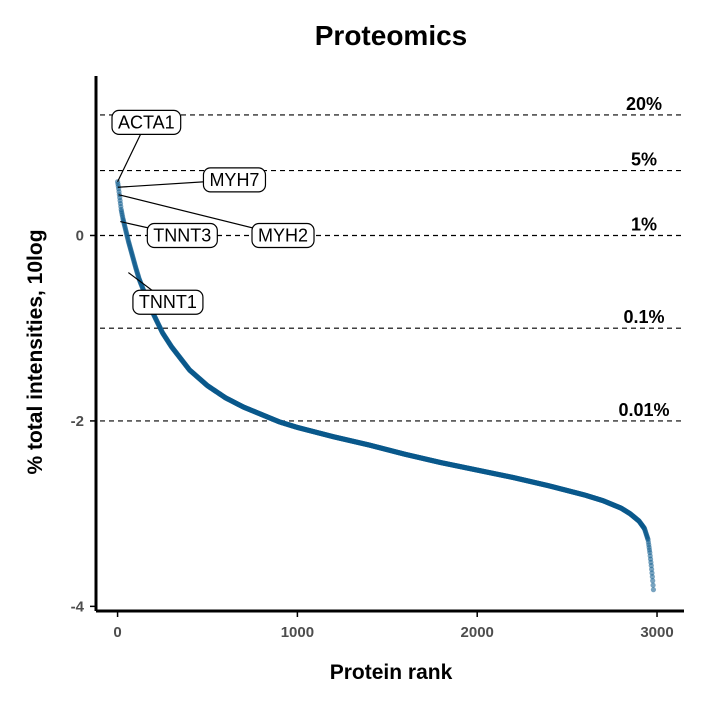  I want to click on gene-labels: ACTA1 MYH7 MYH2 TNNT3 TNNT1, so click(213, 212).